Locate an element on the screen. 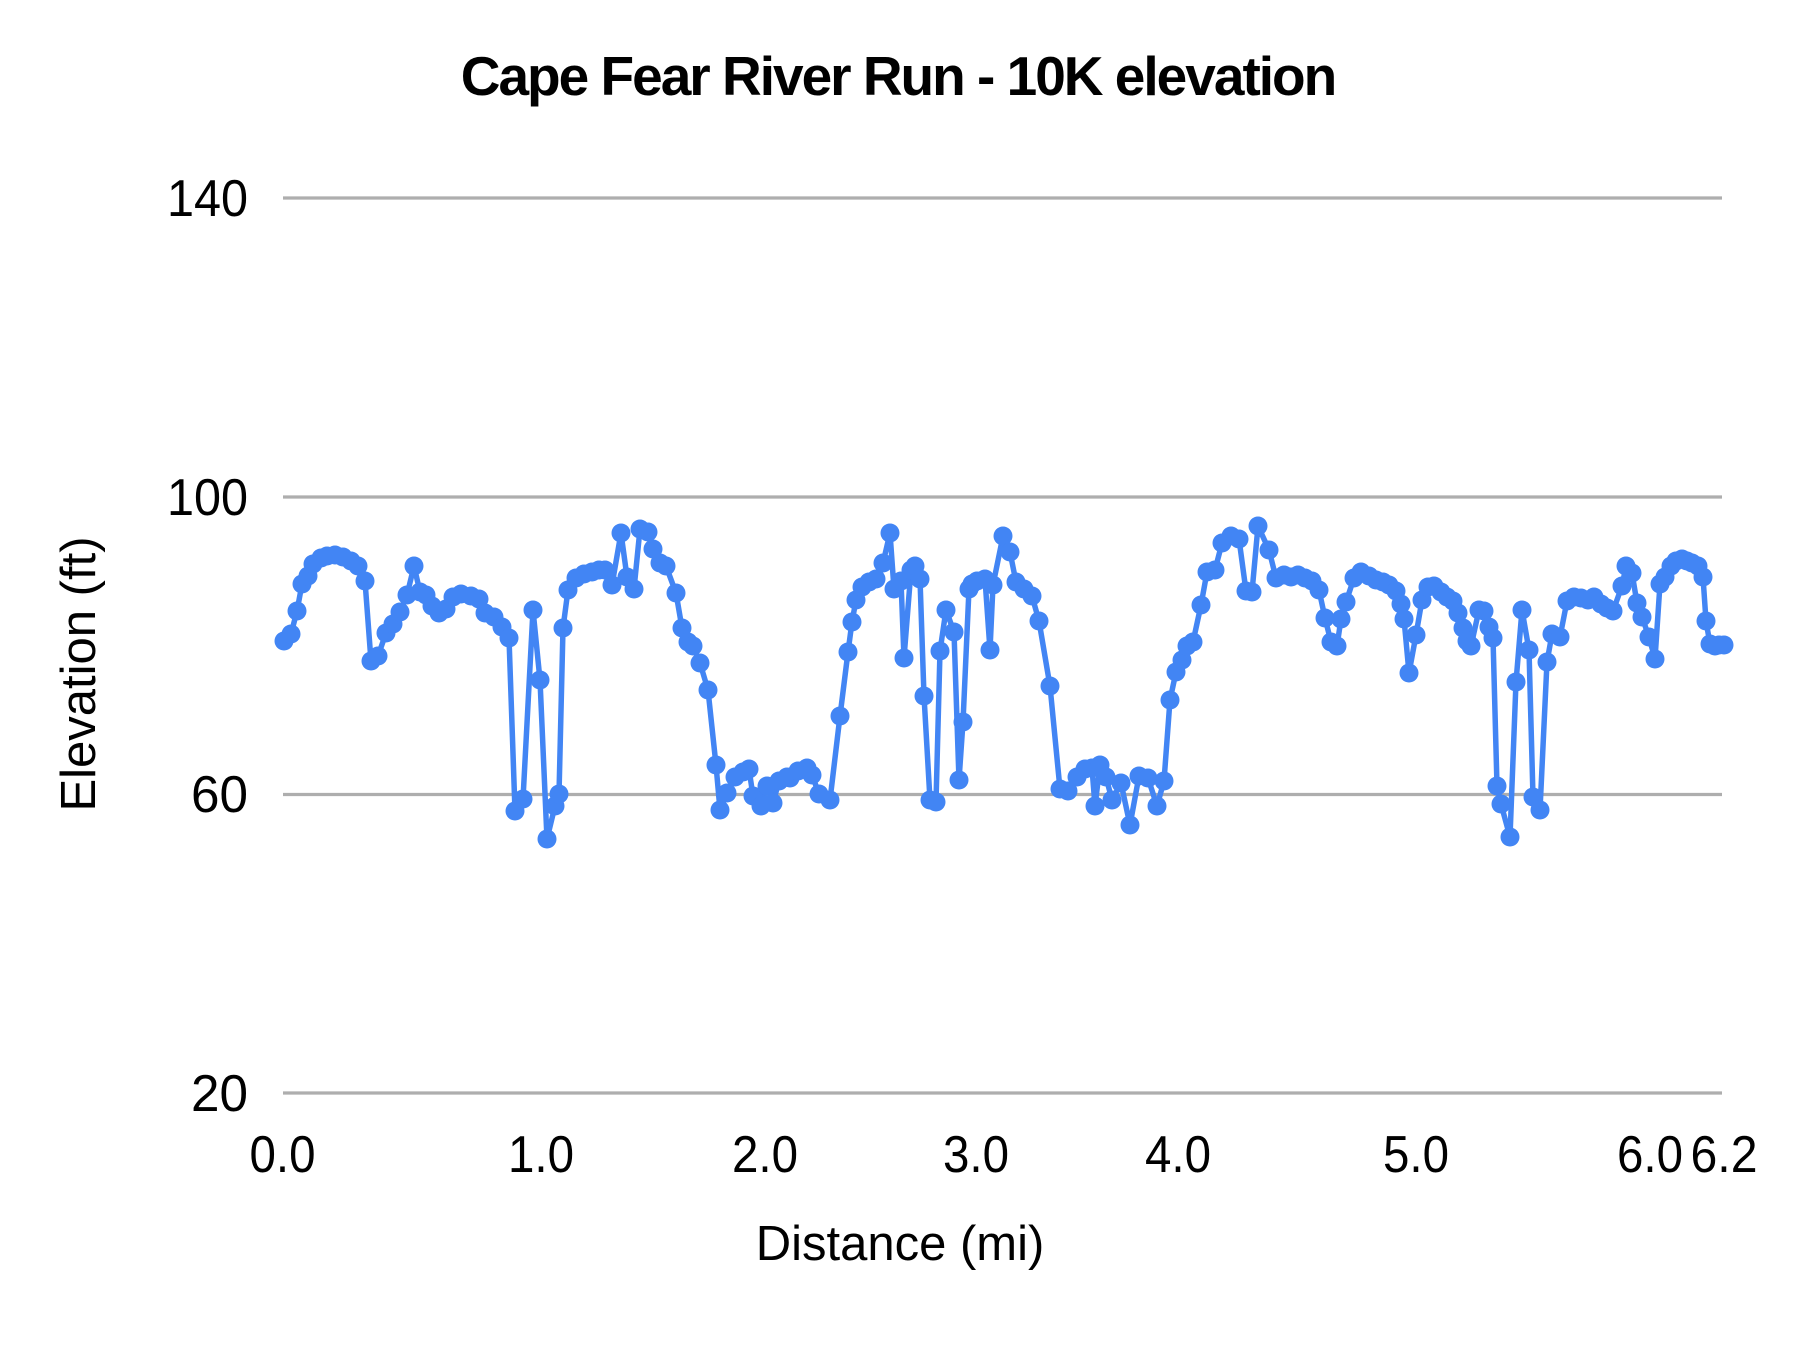 The width and height of the screenshot is (1800, 1350). svg-text: 100 is located at coordinates (207, 498).